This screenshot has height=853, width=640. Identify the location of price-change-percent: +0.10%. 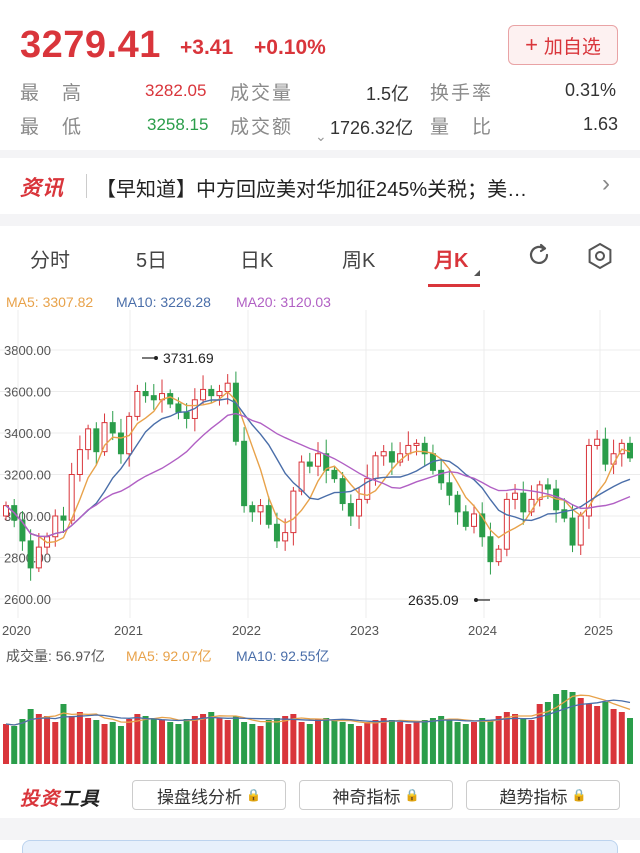
(290, 47).